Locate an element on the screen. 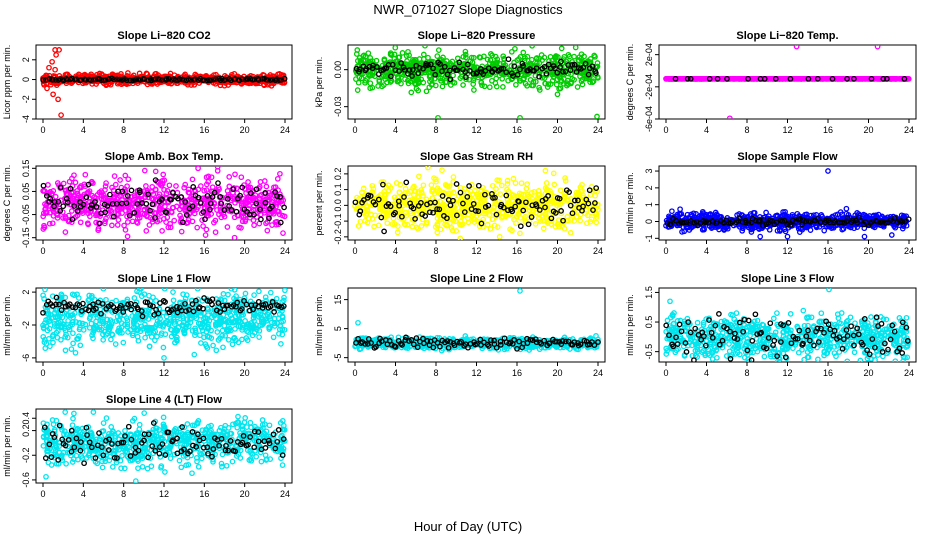 The width and height of the screenshot is (936, 540). x-tick-label: 24 is located at coordinates (598, 130).